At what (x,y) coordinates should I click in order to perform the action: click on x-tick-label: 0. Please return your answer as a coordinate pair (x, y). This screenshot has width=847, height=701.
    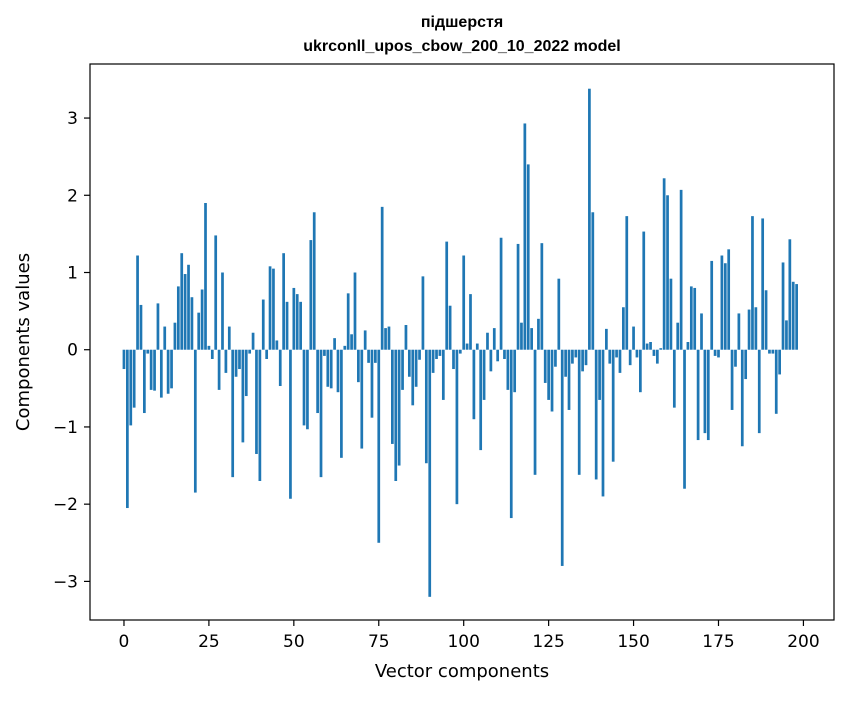
    Looking at the image, I should click on (124, 642).